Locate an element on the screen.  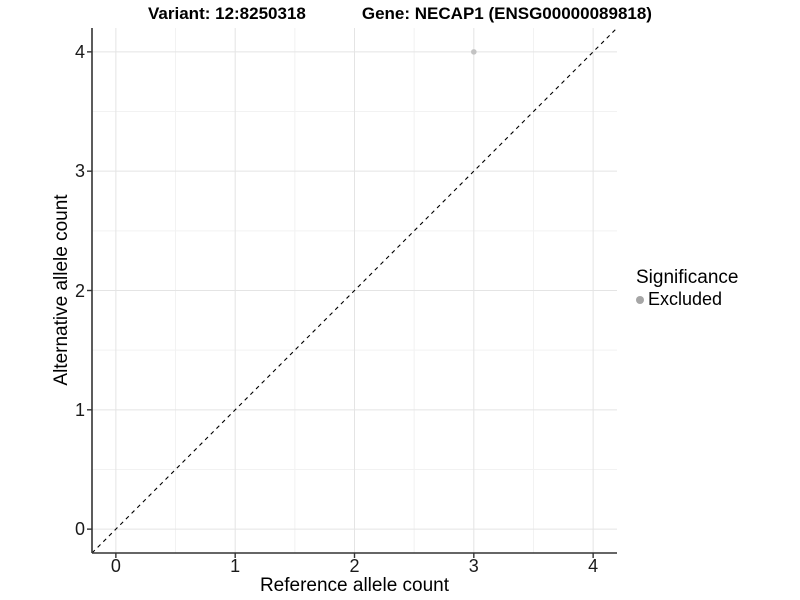
x-tick-label: 4 is located at coordinates (593, 566).